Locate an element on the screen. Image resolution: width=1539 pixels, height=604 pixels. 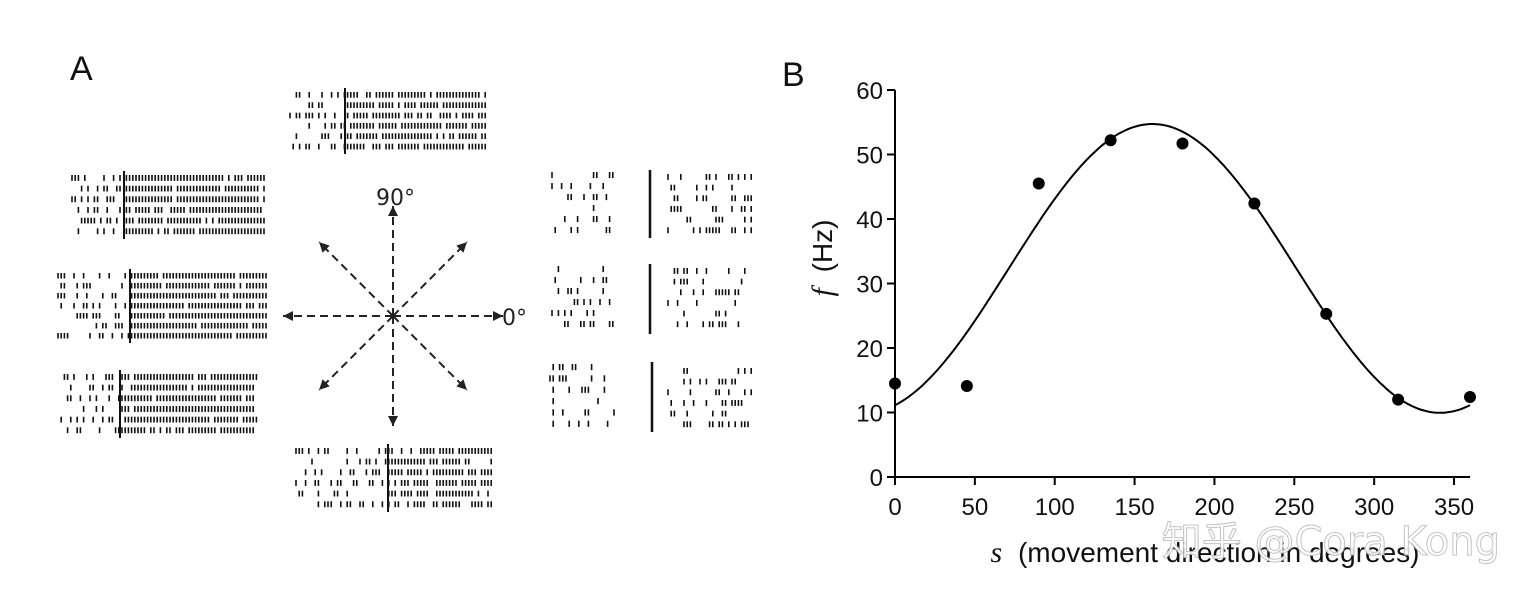
x-tick-label: 50 is located at coordinates (975, 507).